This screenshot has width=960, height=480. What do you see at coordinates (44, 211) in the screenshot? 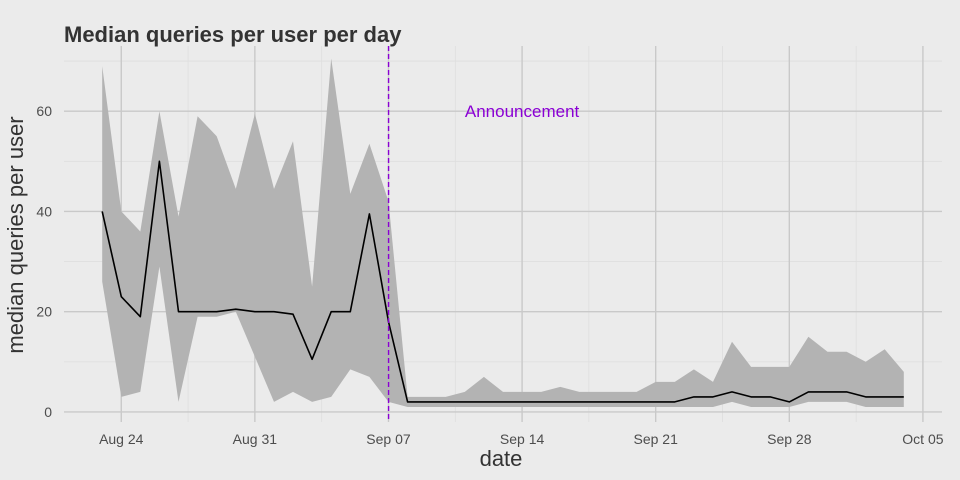
I see `y-tick-label: 40` at bounding box center [44, 211].